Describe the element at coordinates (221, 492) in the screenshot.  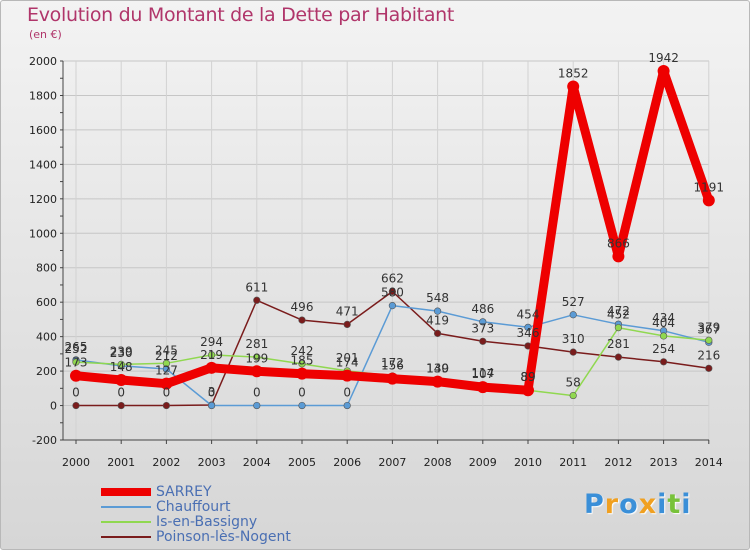
I see `legend-item-sarrey: SARREY` at that location.